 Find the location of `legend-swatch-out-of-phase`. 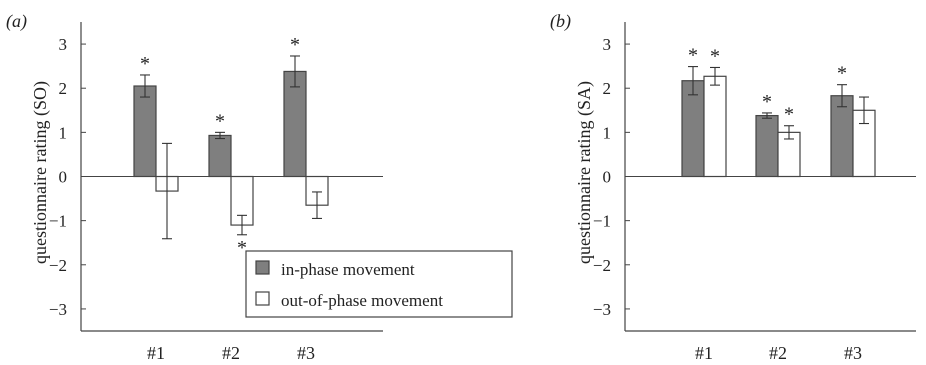

legend-swatch-out-of-phase is located at coordinates (262, 298).